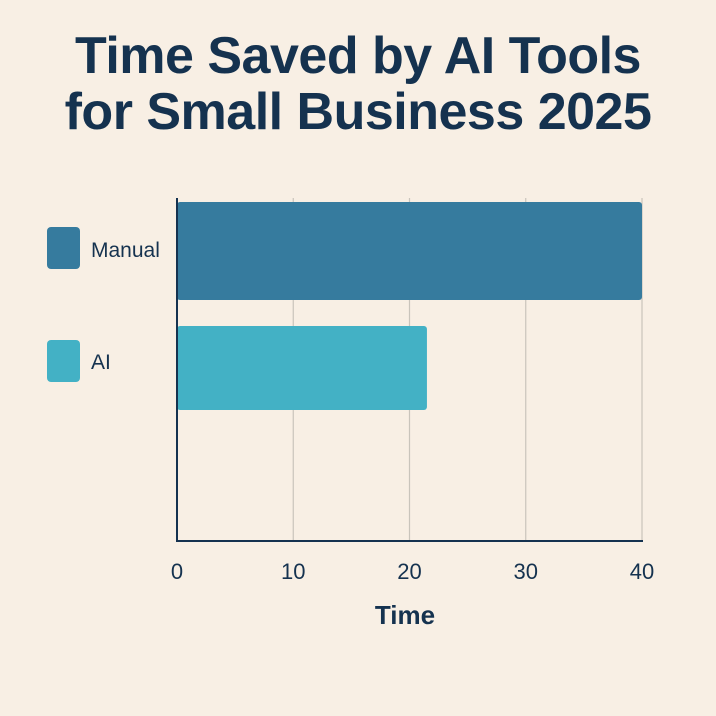  I want to click on x-tick-label: 40, so click(642, 571).